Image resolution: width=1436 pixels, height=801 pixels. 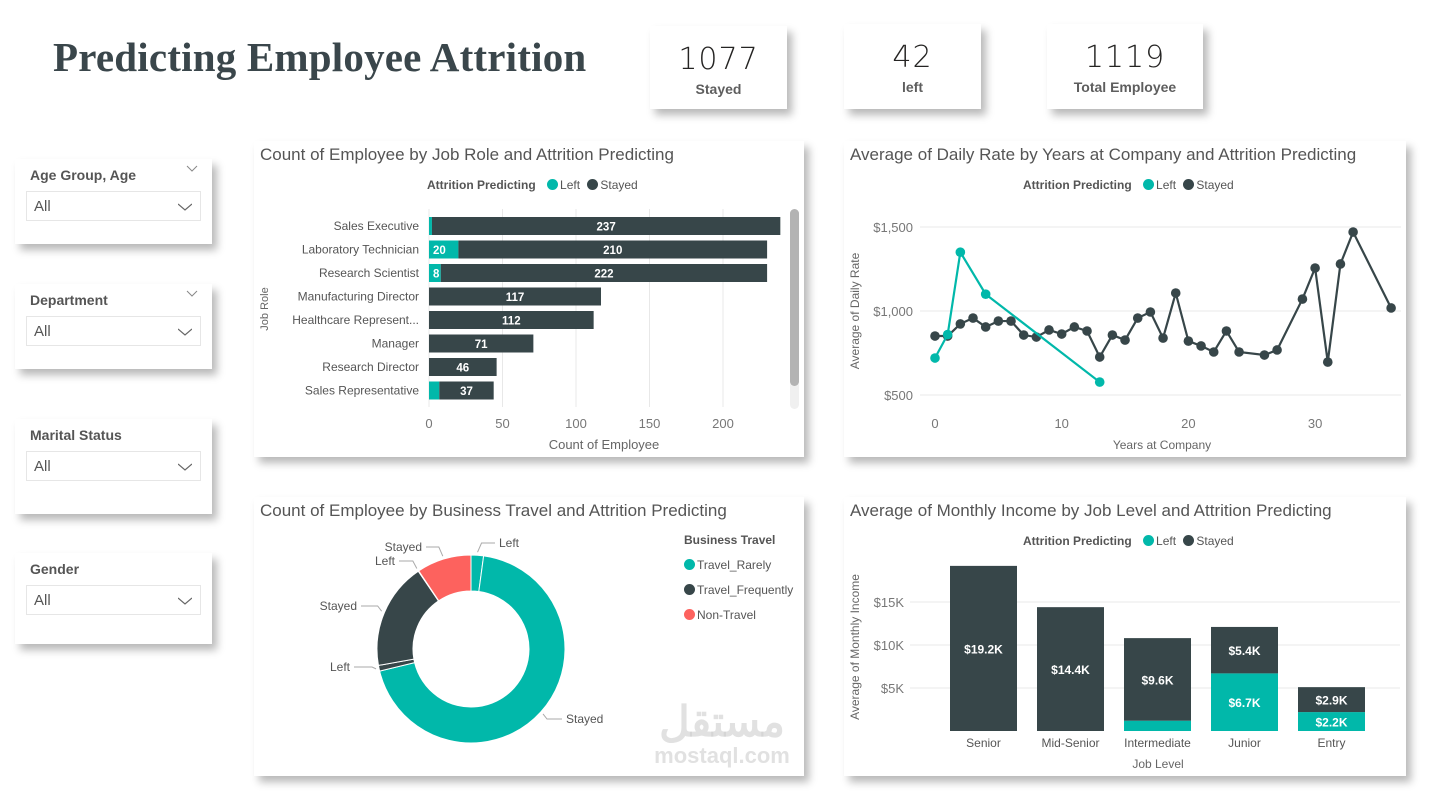 I want to click on data-label-left: $6.7K, so click(x=1244, y=703).